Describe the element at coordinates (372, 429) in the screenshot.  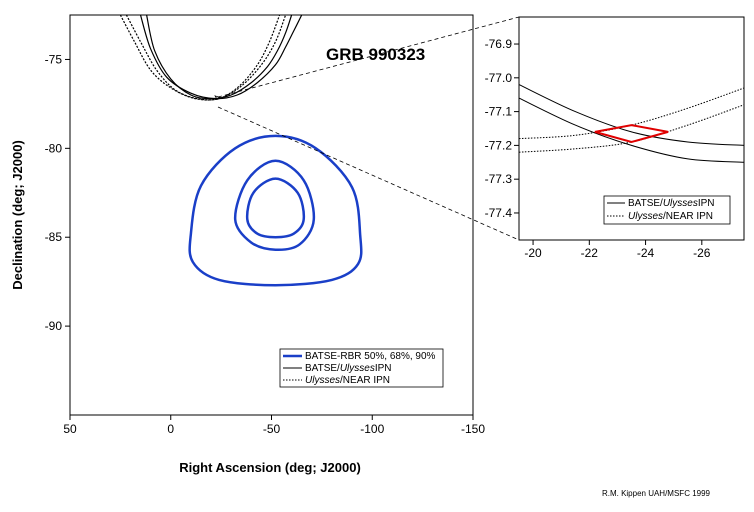
I see `main-x-tick-label: -100` at that location.